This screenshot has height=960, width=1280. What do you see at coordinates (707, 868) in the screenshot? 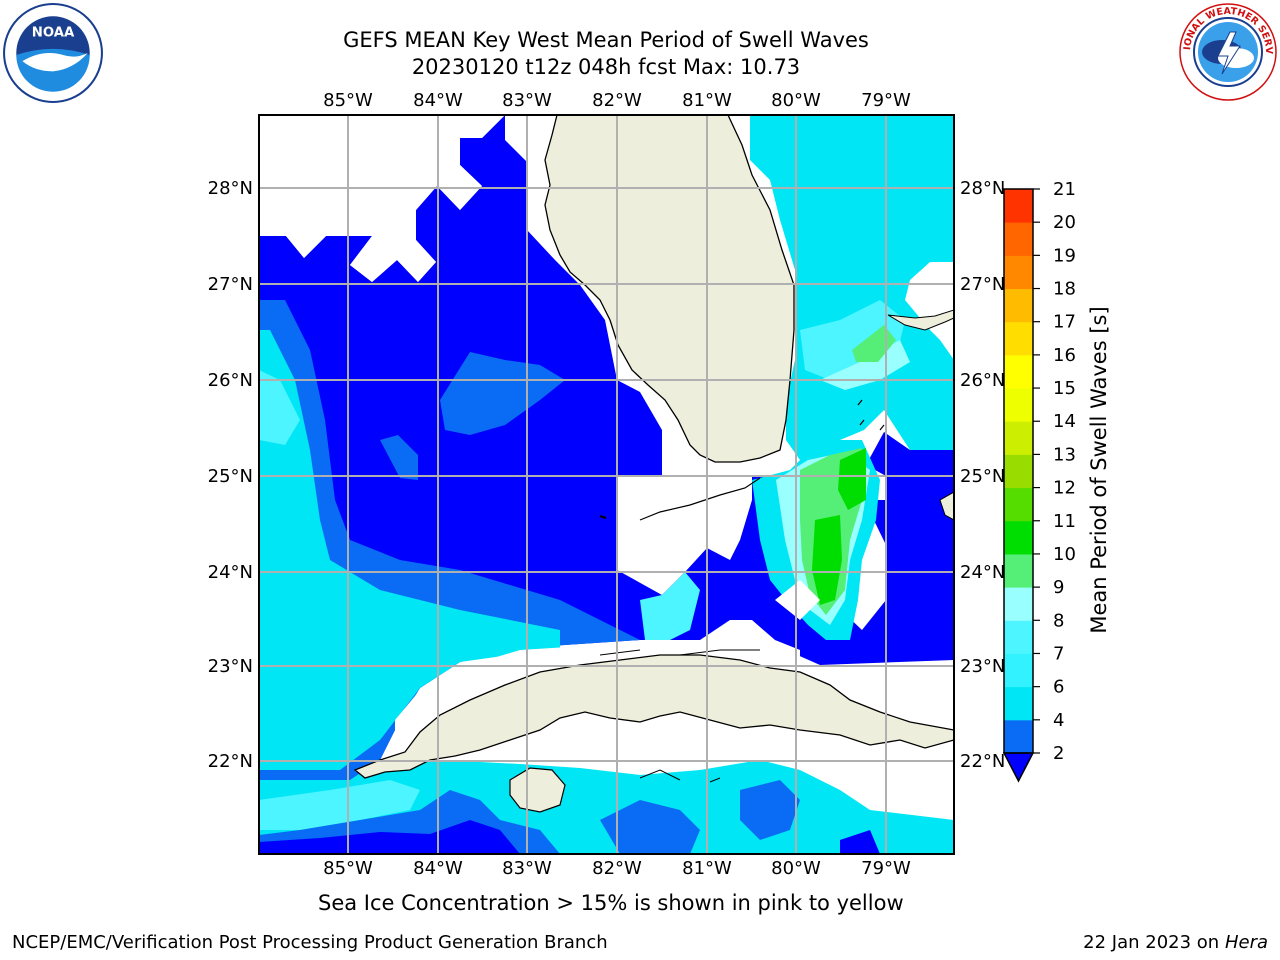
I see `lon-label-bottom: 81°W` at bounding box center [707, 868].